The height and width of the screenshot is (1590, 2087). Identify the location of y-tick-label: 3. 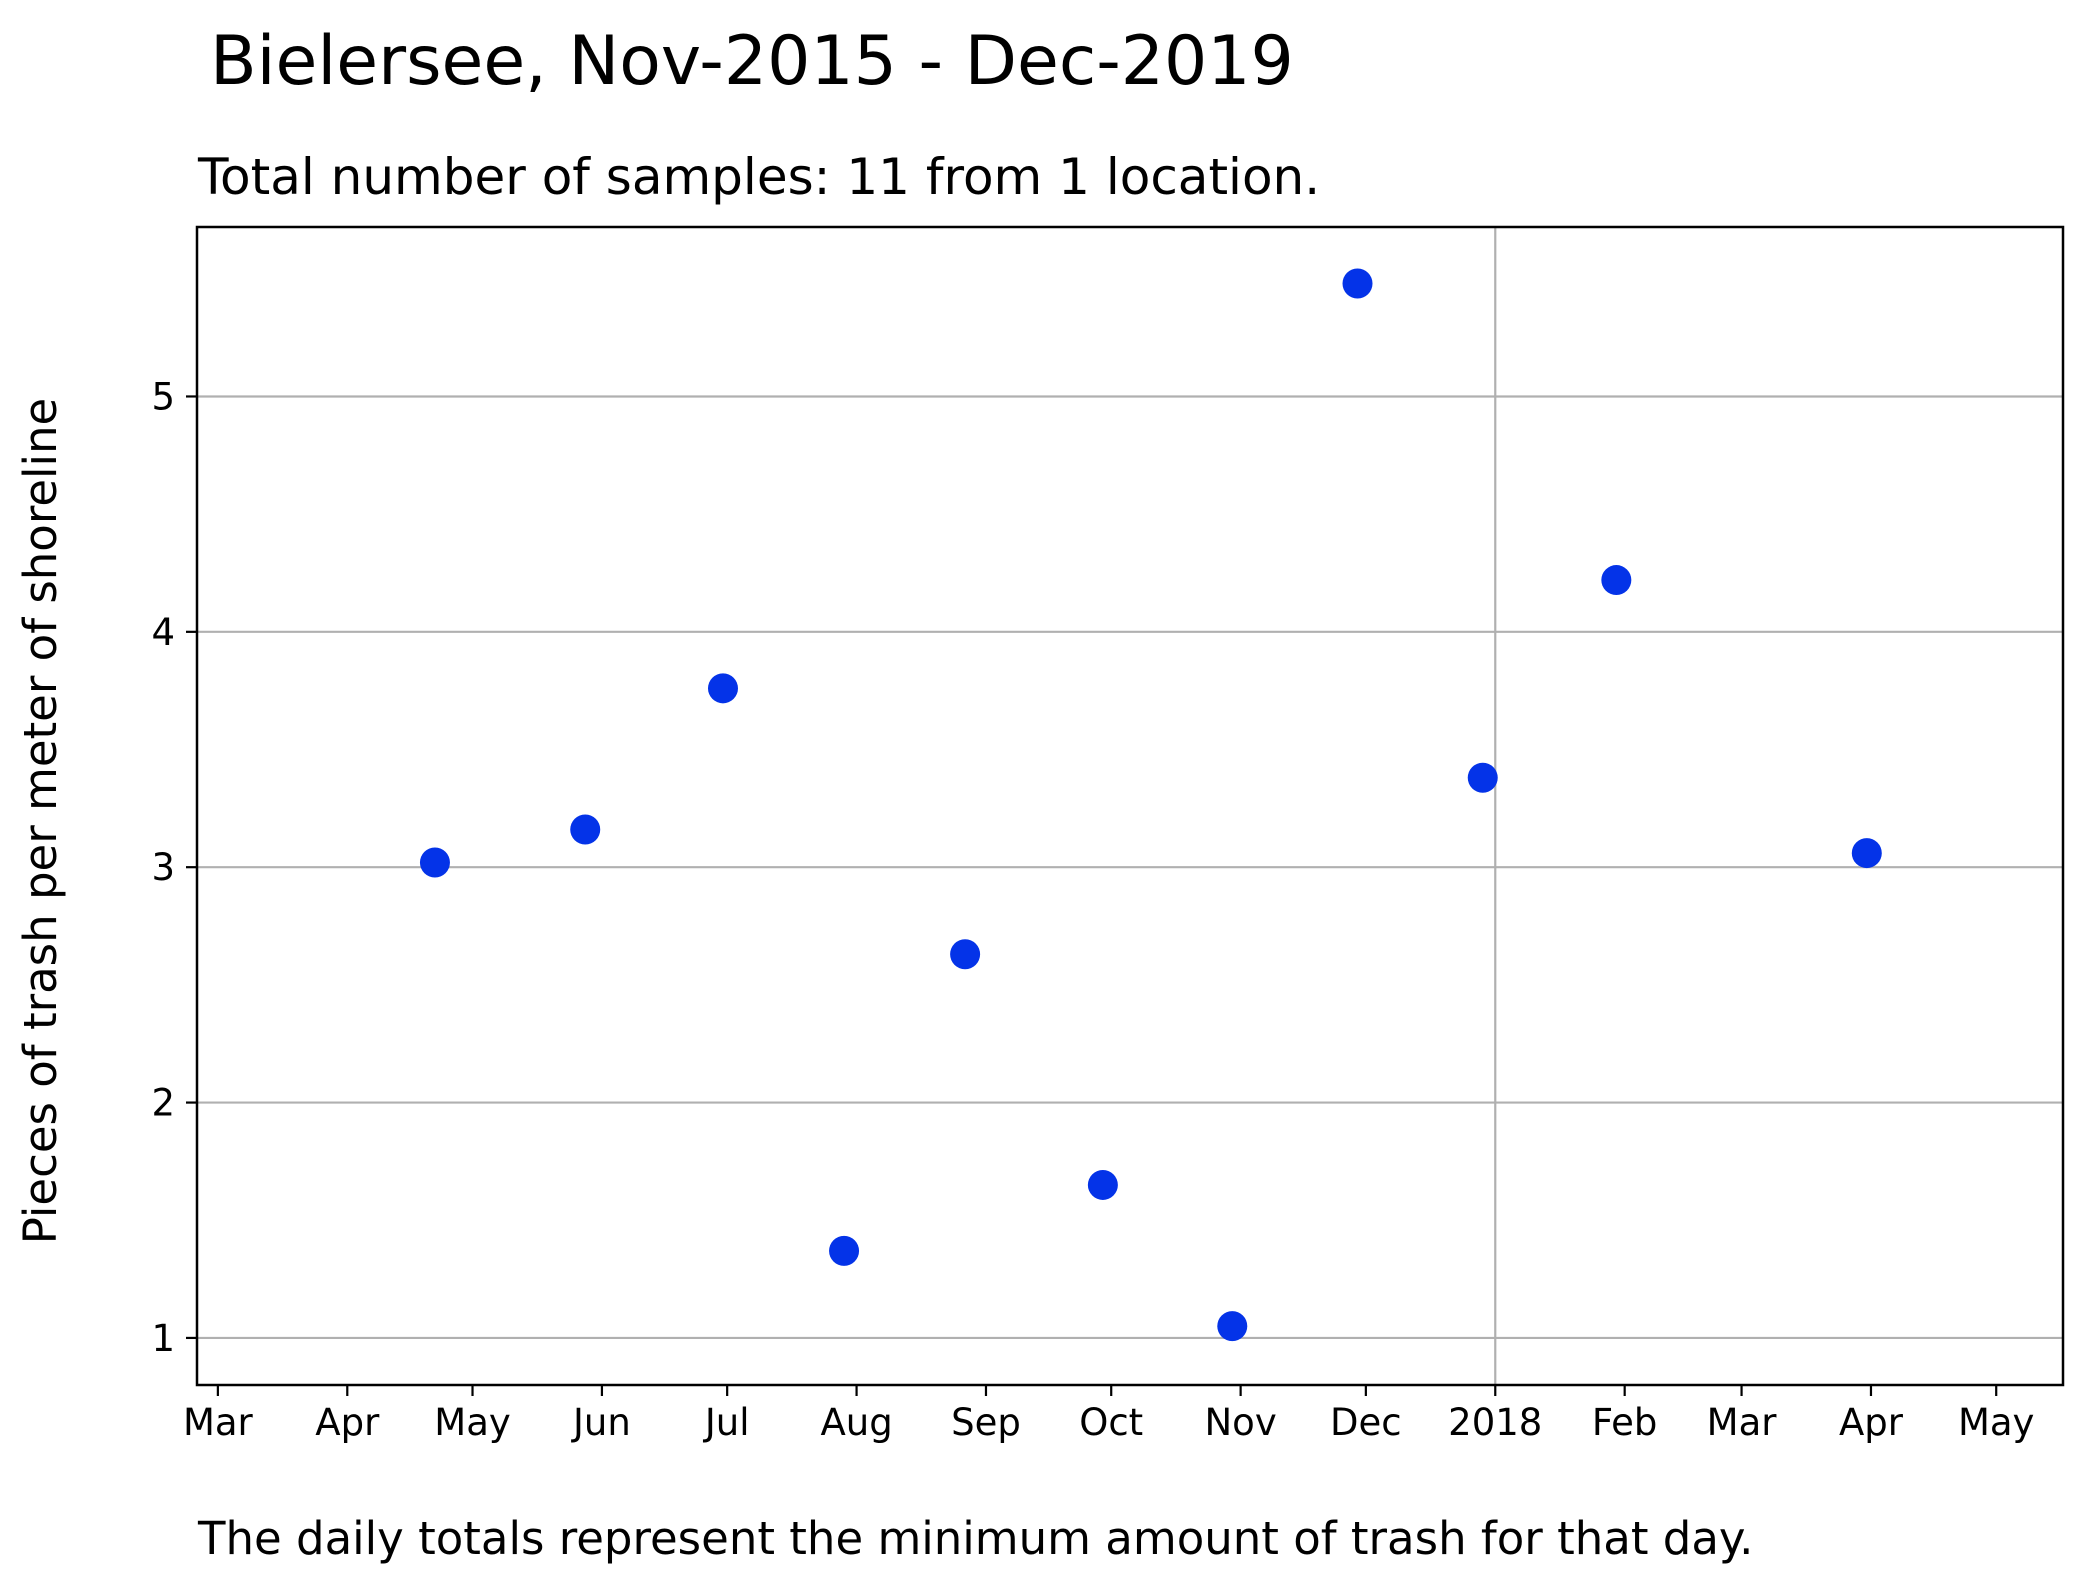
(163, 867).